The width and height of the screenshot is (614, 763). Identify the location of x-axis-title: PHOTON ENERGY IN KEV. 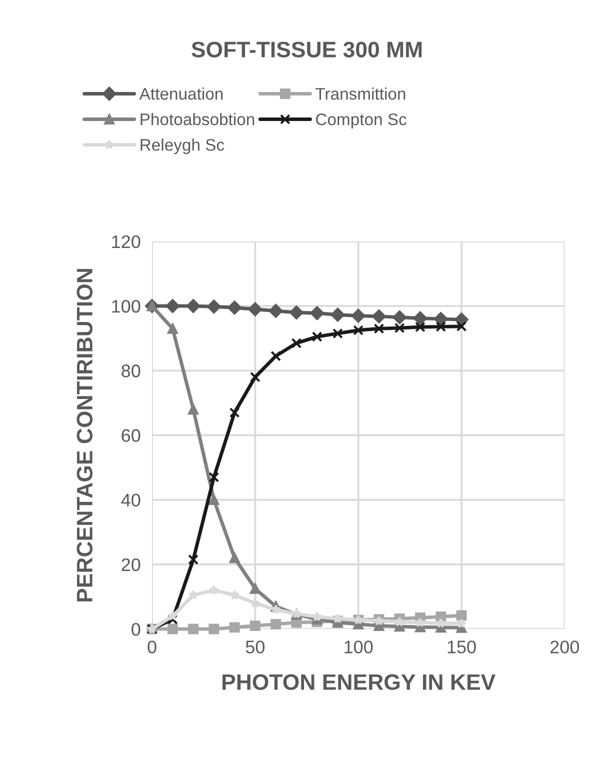
(359, 682).